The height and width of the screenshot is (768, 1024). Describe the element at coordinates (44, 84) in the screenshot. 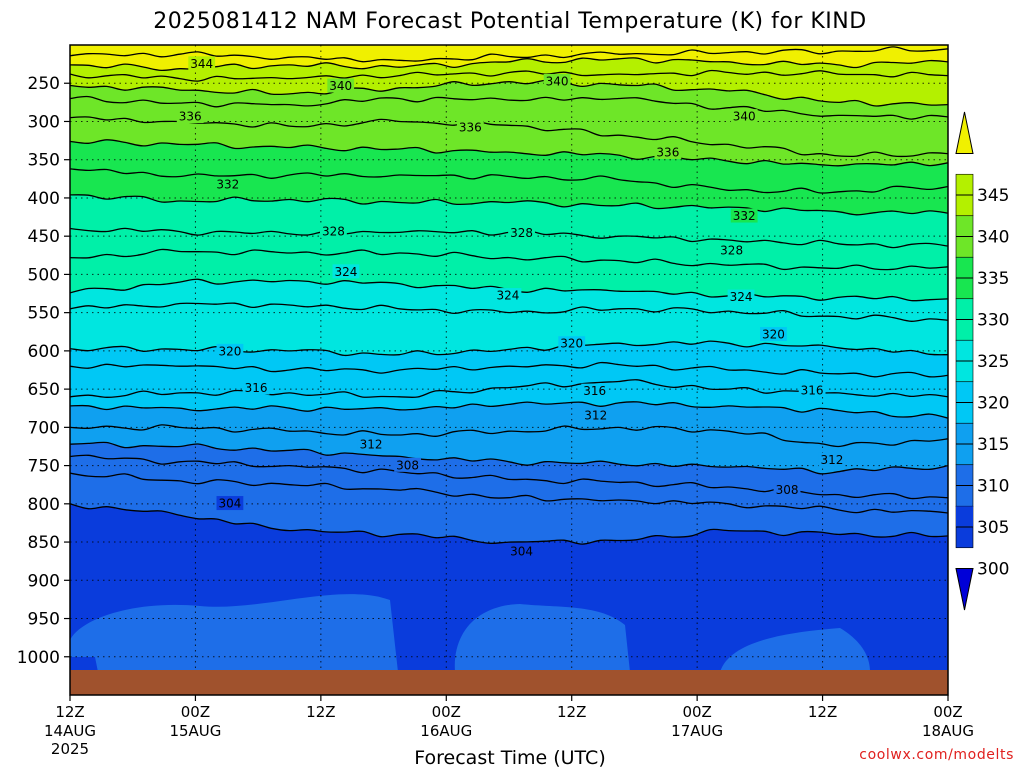

I see `y-tick-label: 250` at that location.